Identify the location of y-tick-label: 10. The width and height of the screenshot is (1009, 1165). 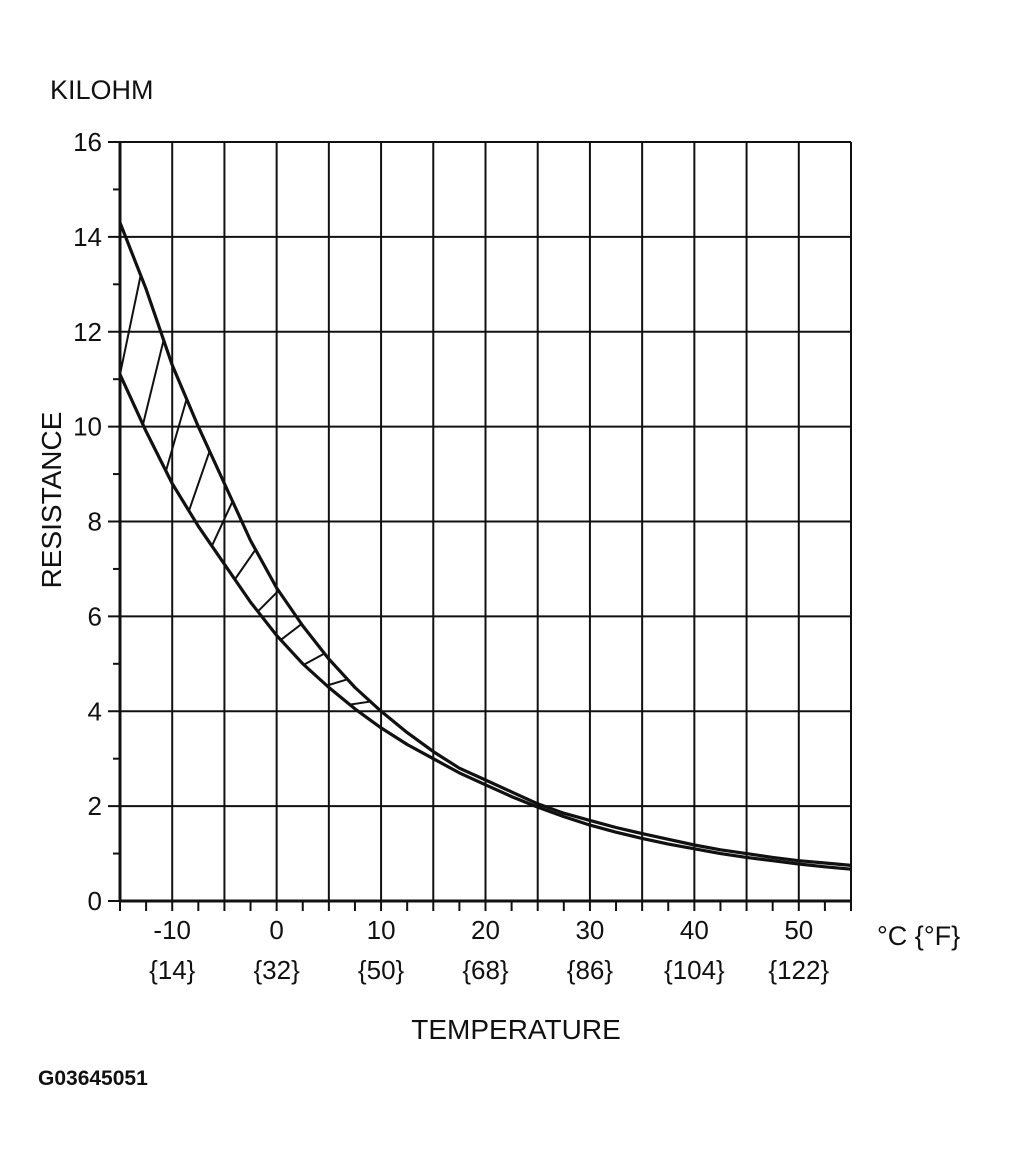
(87, 427).